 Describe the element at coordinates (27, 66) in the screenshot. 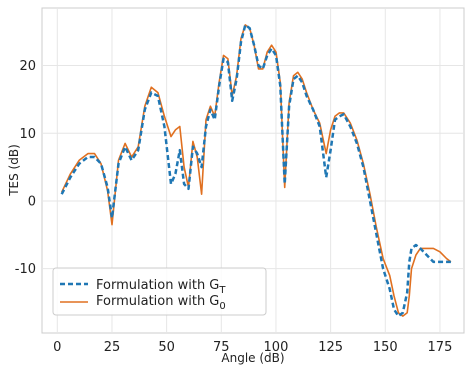

I see `y-tick-label: 20` at that location.